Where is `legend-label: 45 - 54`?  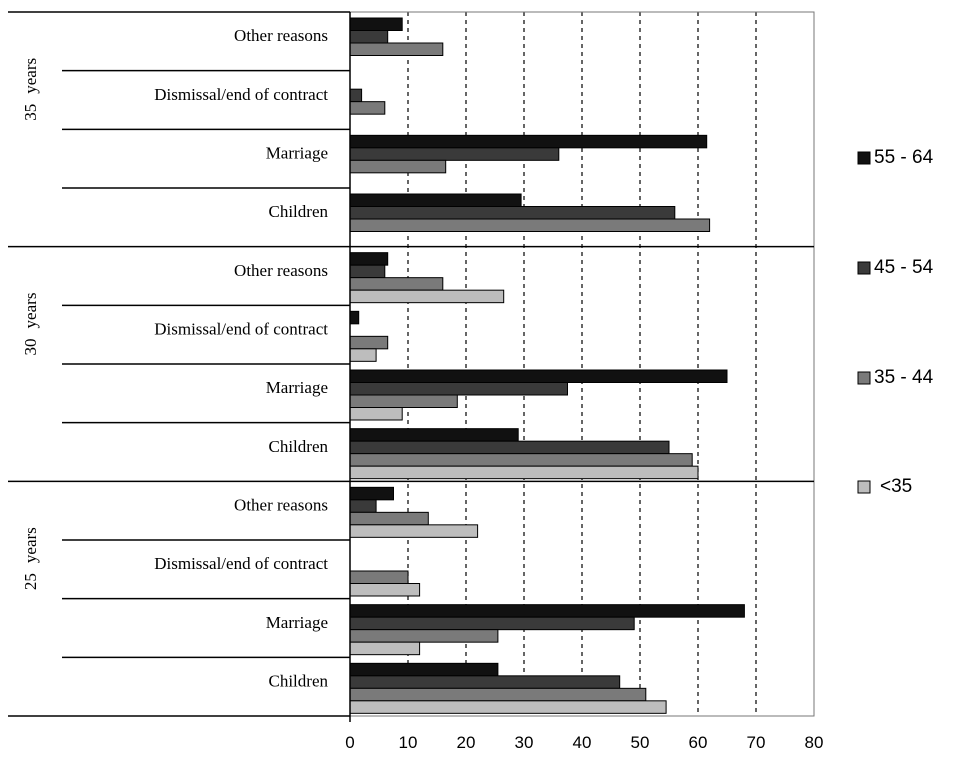
legend-label: 45 - 54 is located at coordinates (904, 267).